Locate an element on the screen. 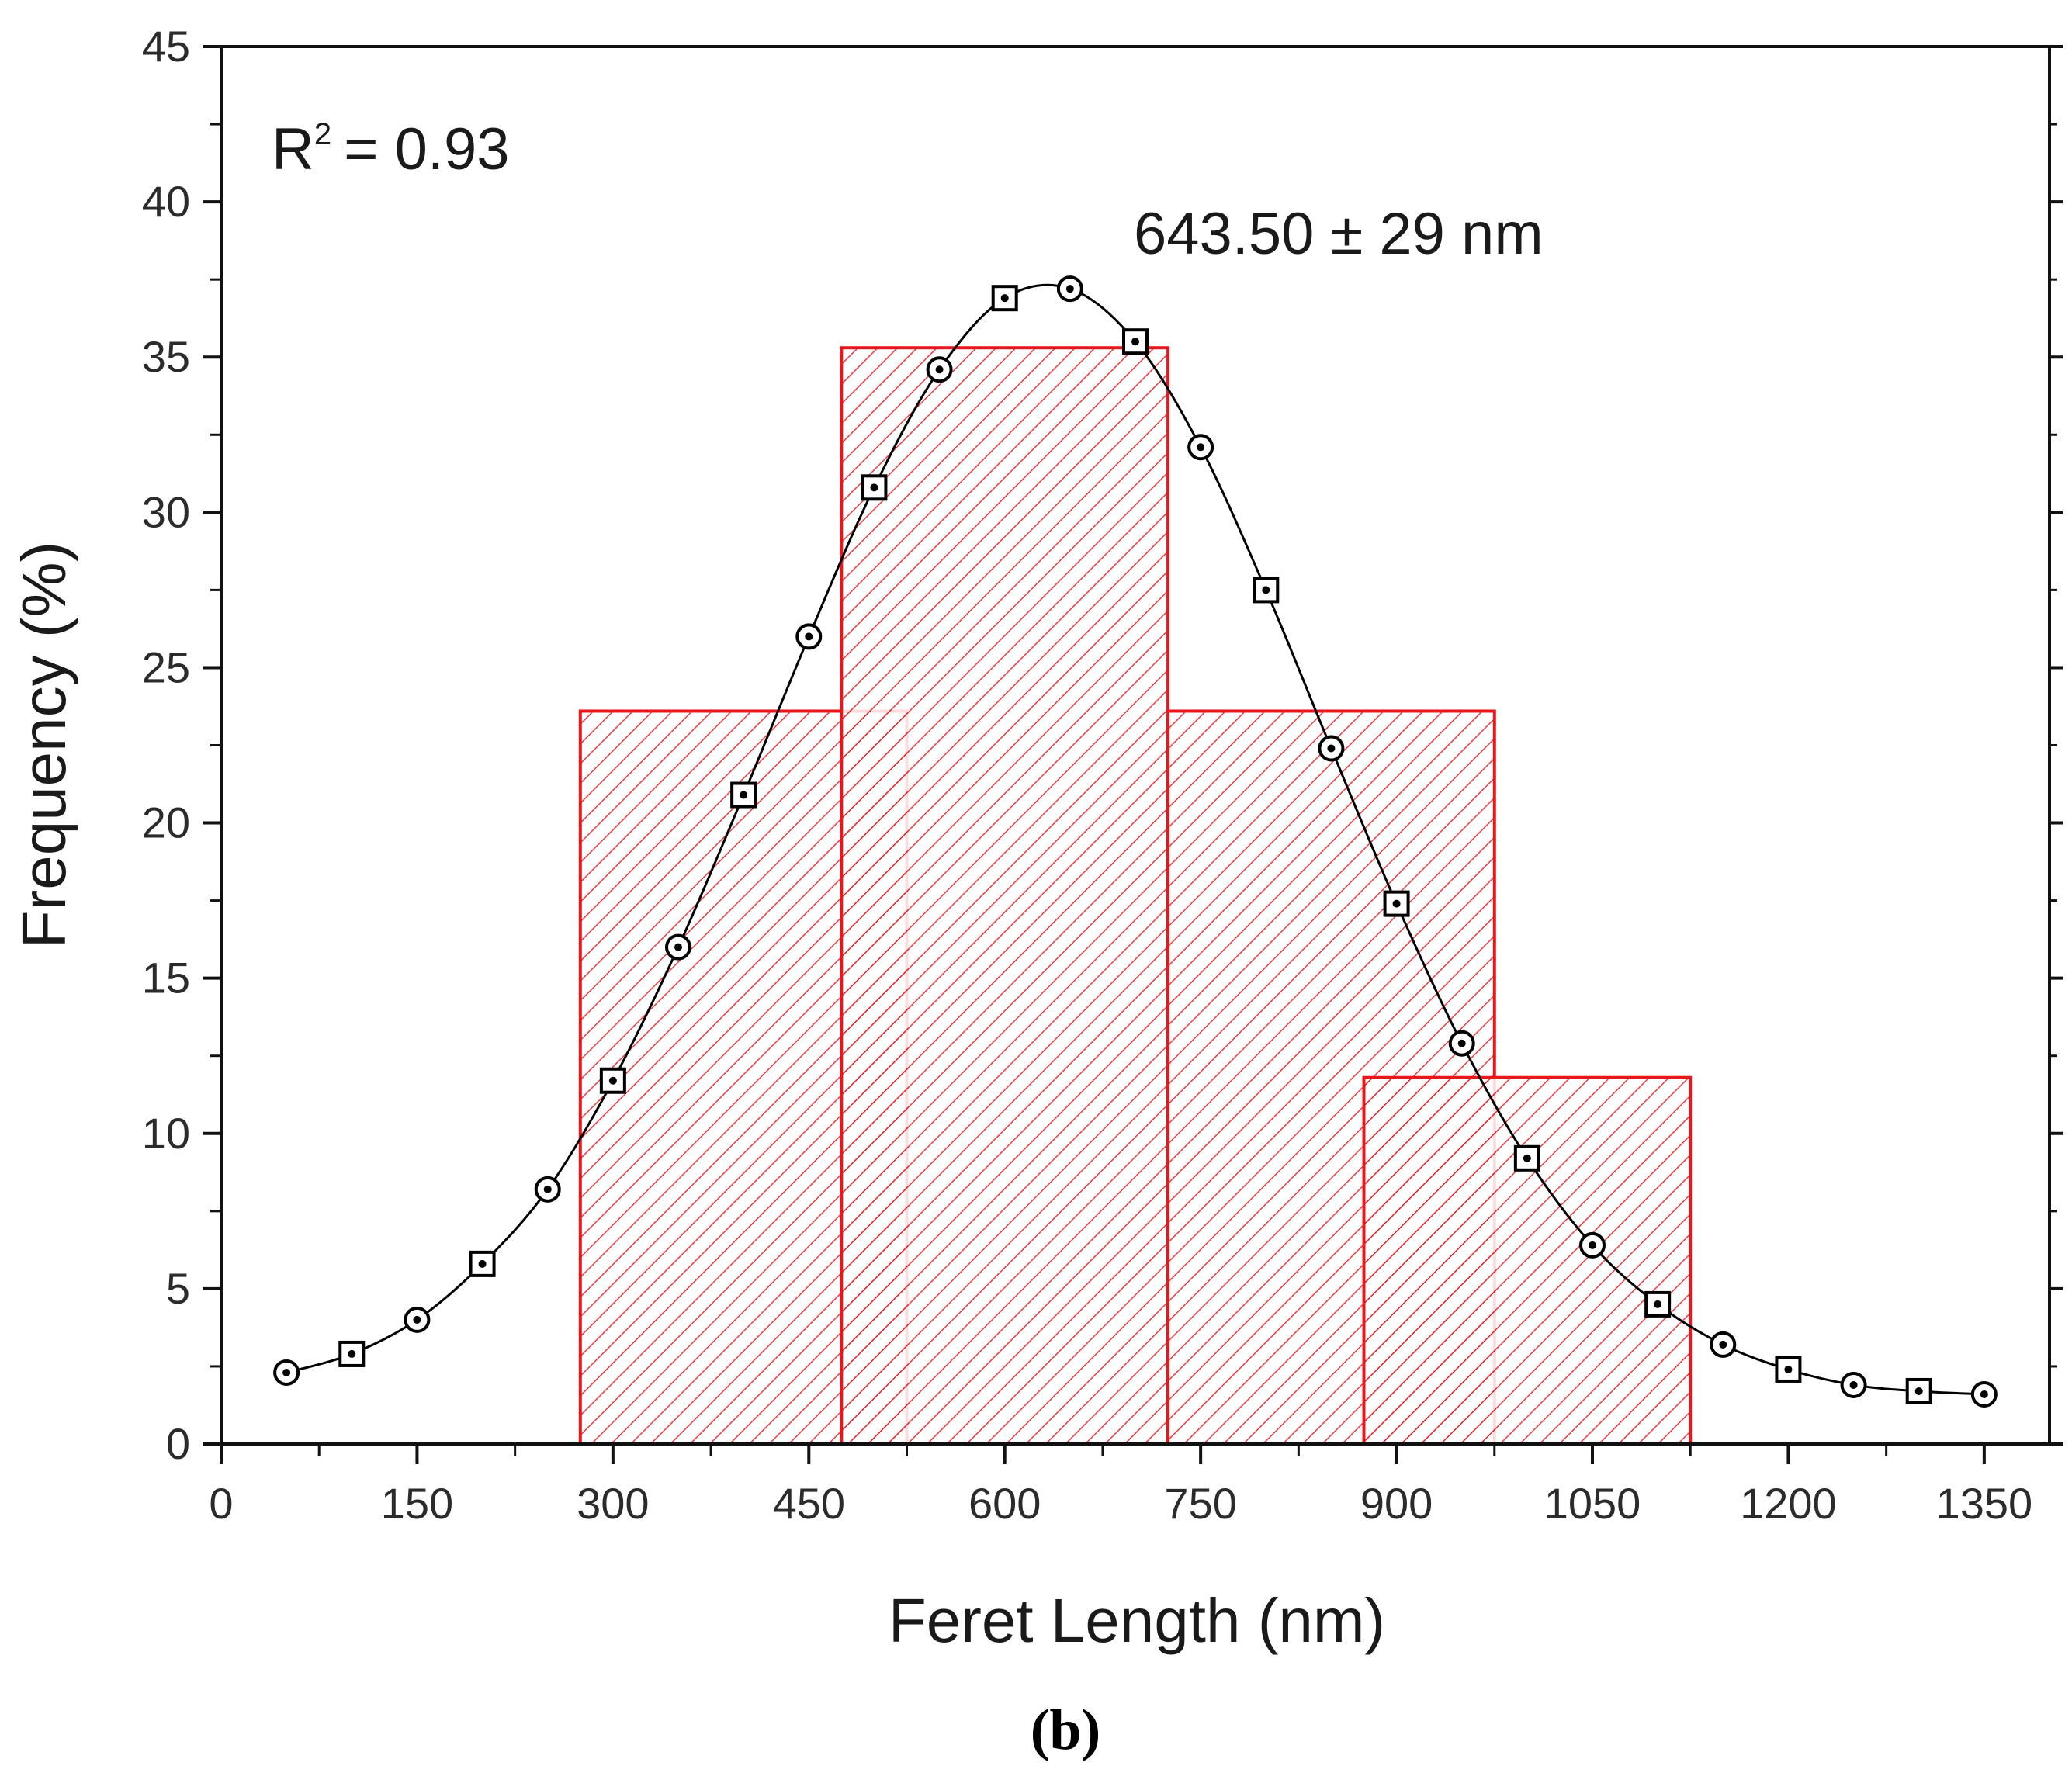 The image size is (2072, 1766). x-tick-label: 1350 is located at coordinates (1984, 1503).